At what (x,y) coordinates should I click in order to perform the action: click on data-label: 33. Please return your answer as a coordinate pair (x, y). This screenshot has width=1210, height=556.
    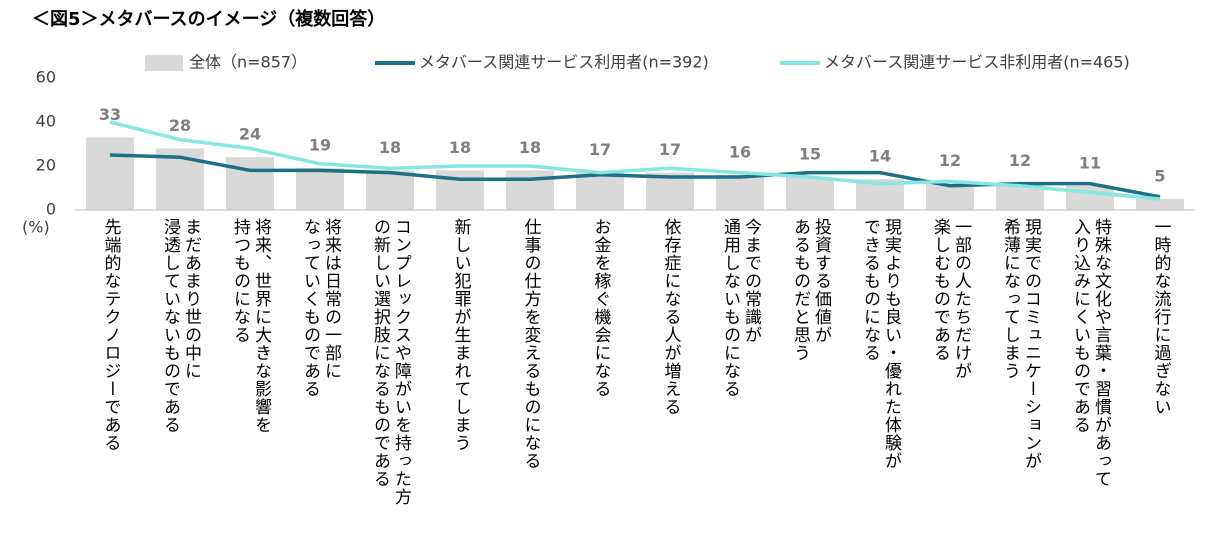
    Looking at the image, I should click on (110, 114).